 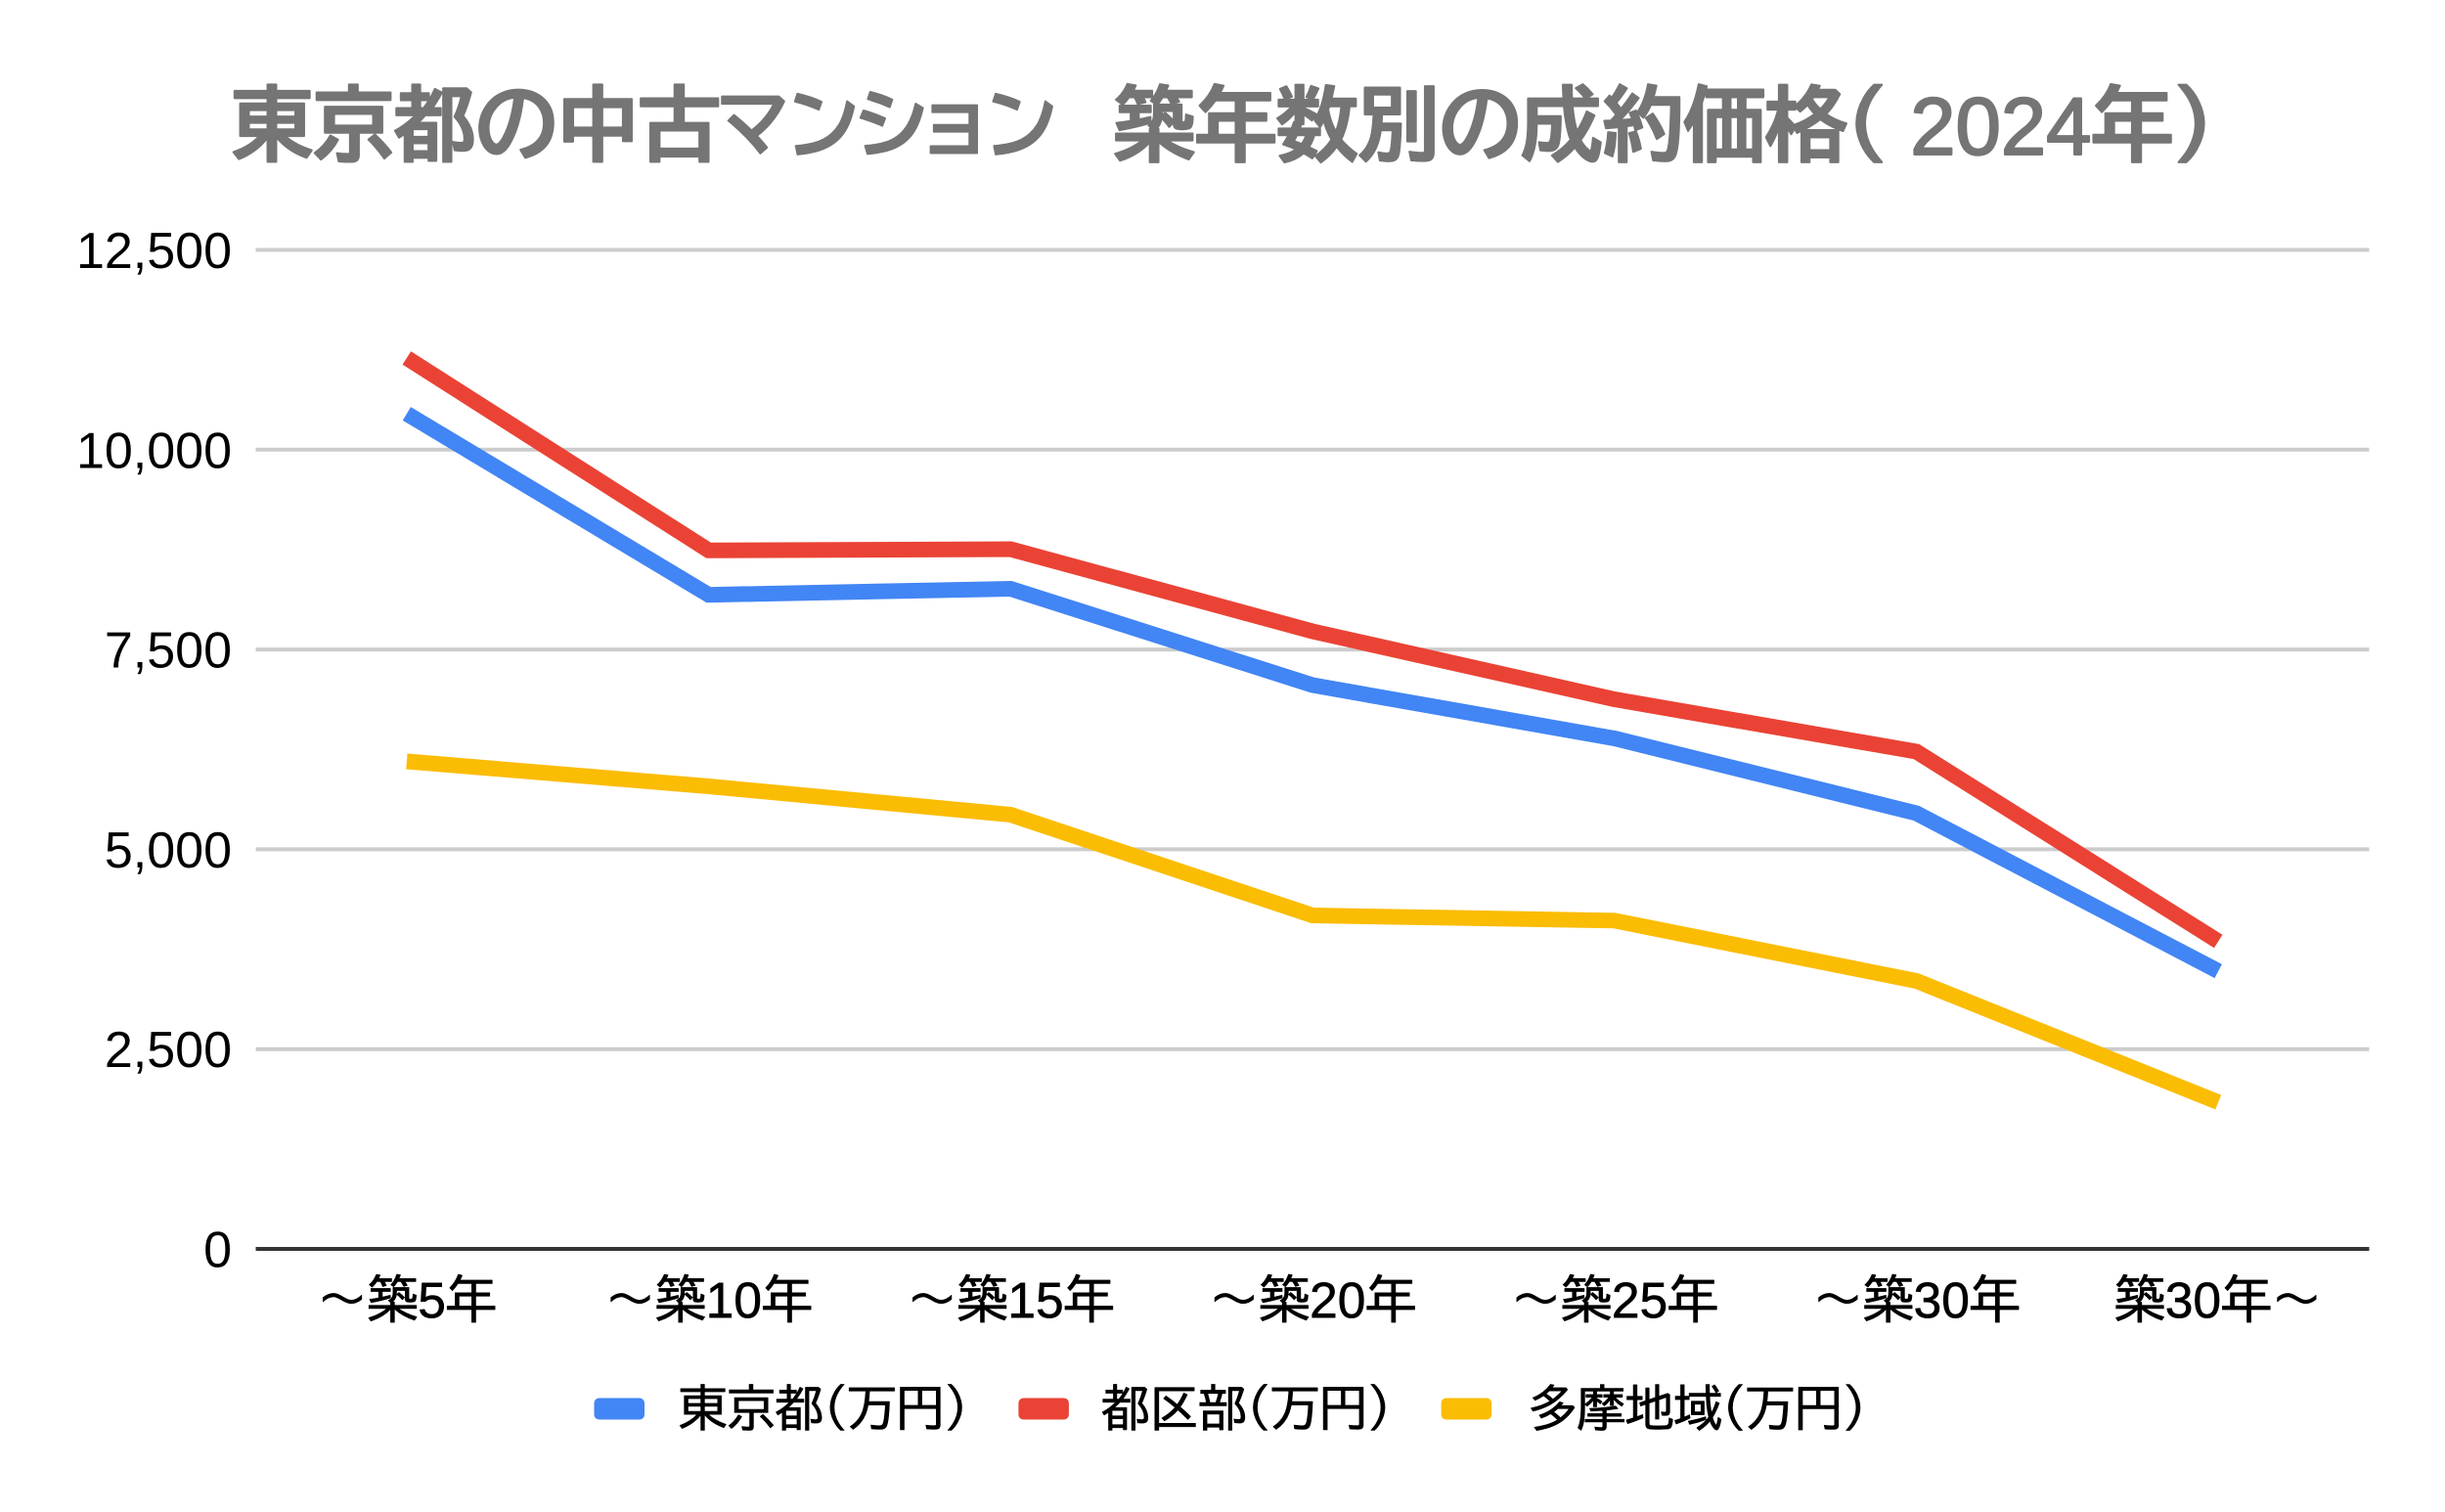 What do you see at coordinates (217, 1251) in the screenshot?
I see `svg-text: 0` at bounding box center [217, 1251].